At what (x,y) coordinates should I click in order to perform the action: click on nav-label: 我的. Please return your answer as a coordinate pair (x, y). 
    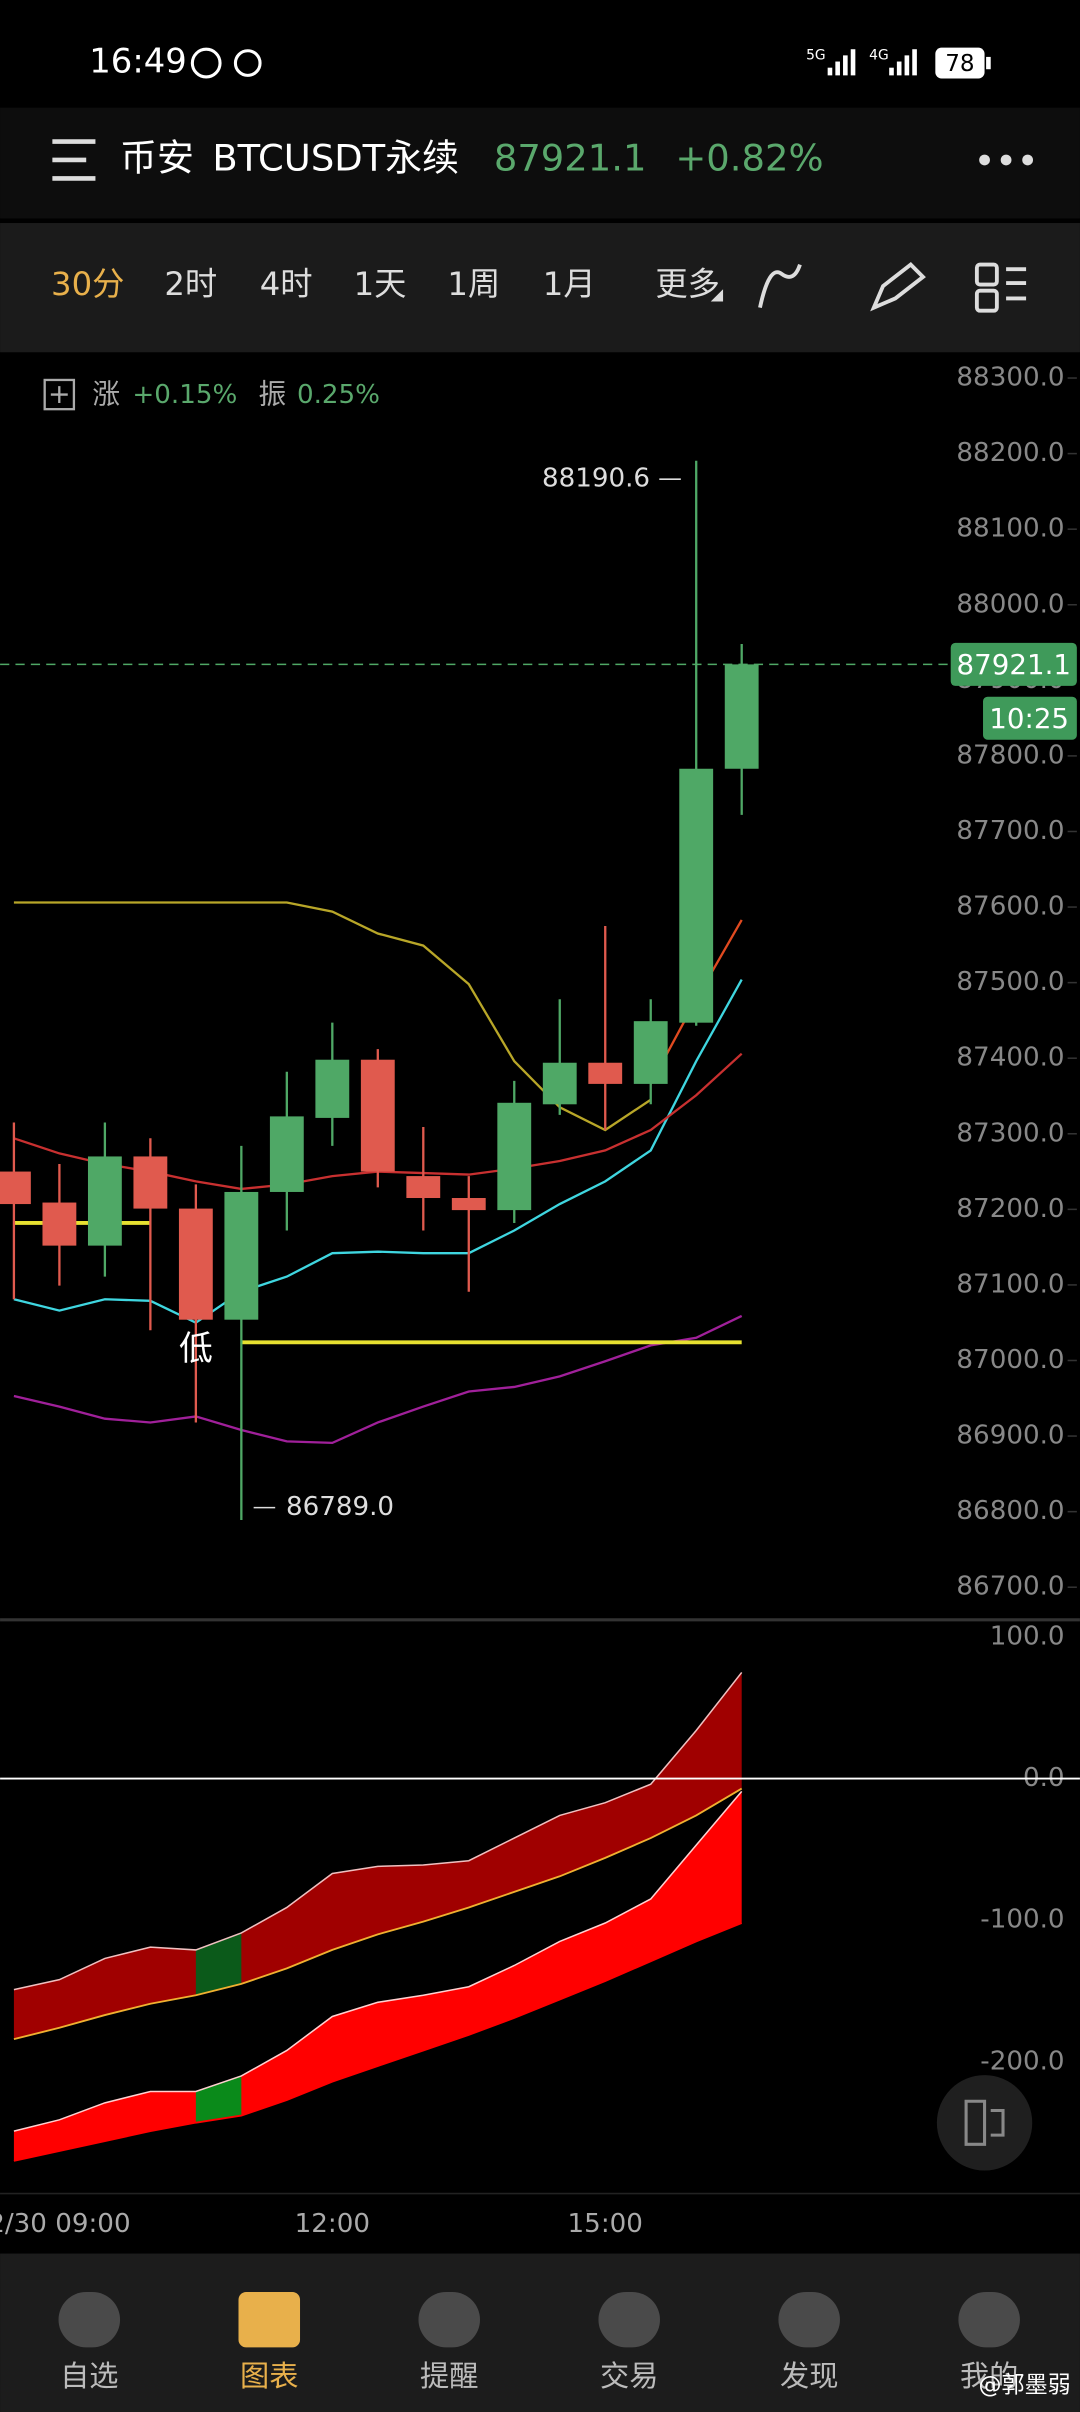
    Looking at the image, I should click on (989, 2376).